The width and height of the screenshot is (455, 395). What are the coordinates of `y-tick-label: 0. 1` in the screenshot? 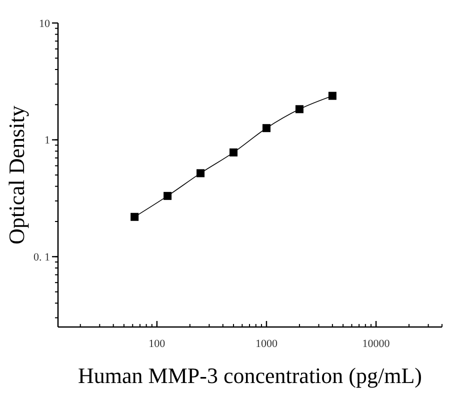 It's located at (42, 258).